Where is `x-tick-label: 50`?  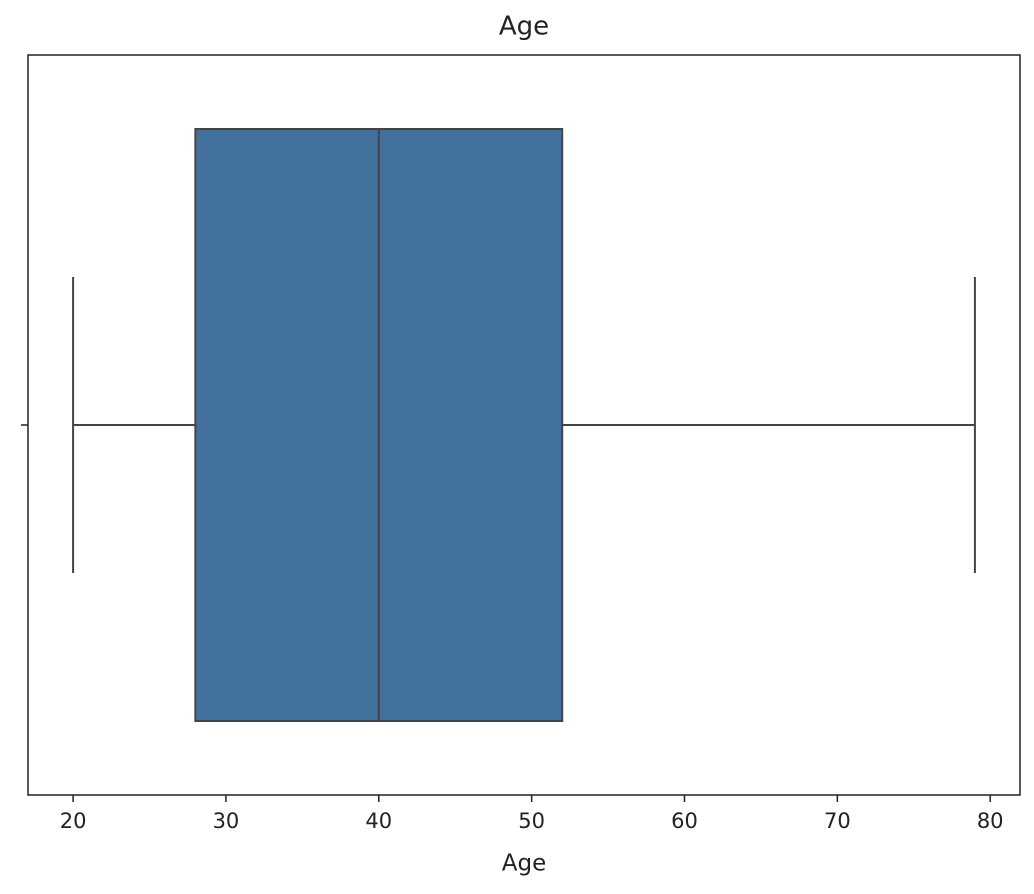 x-tick-label: 50 is located at coordinates (531, 821).